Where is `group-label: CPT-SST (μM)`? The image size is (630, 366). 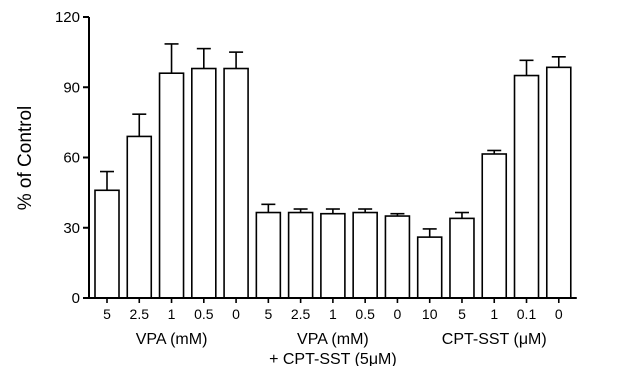 group-label: CPT-SST (μM) is located at coordinates (494, 339).